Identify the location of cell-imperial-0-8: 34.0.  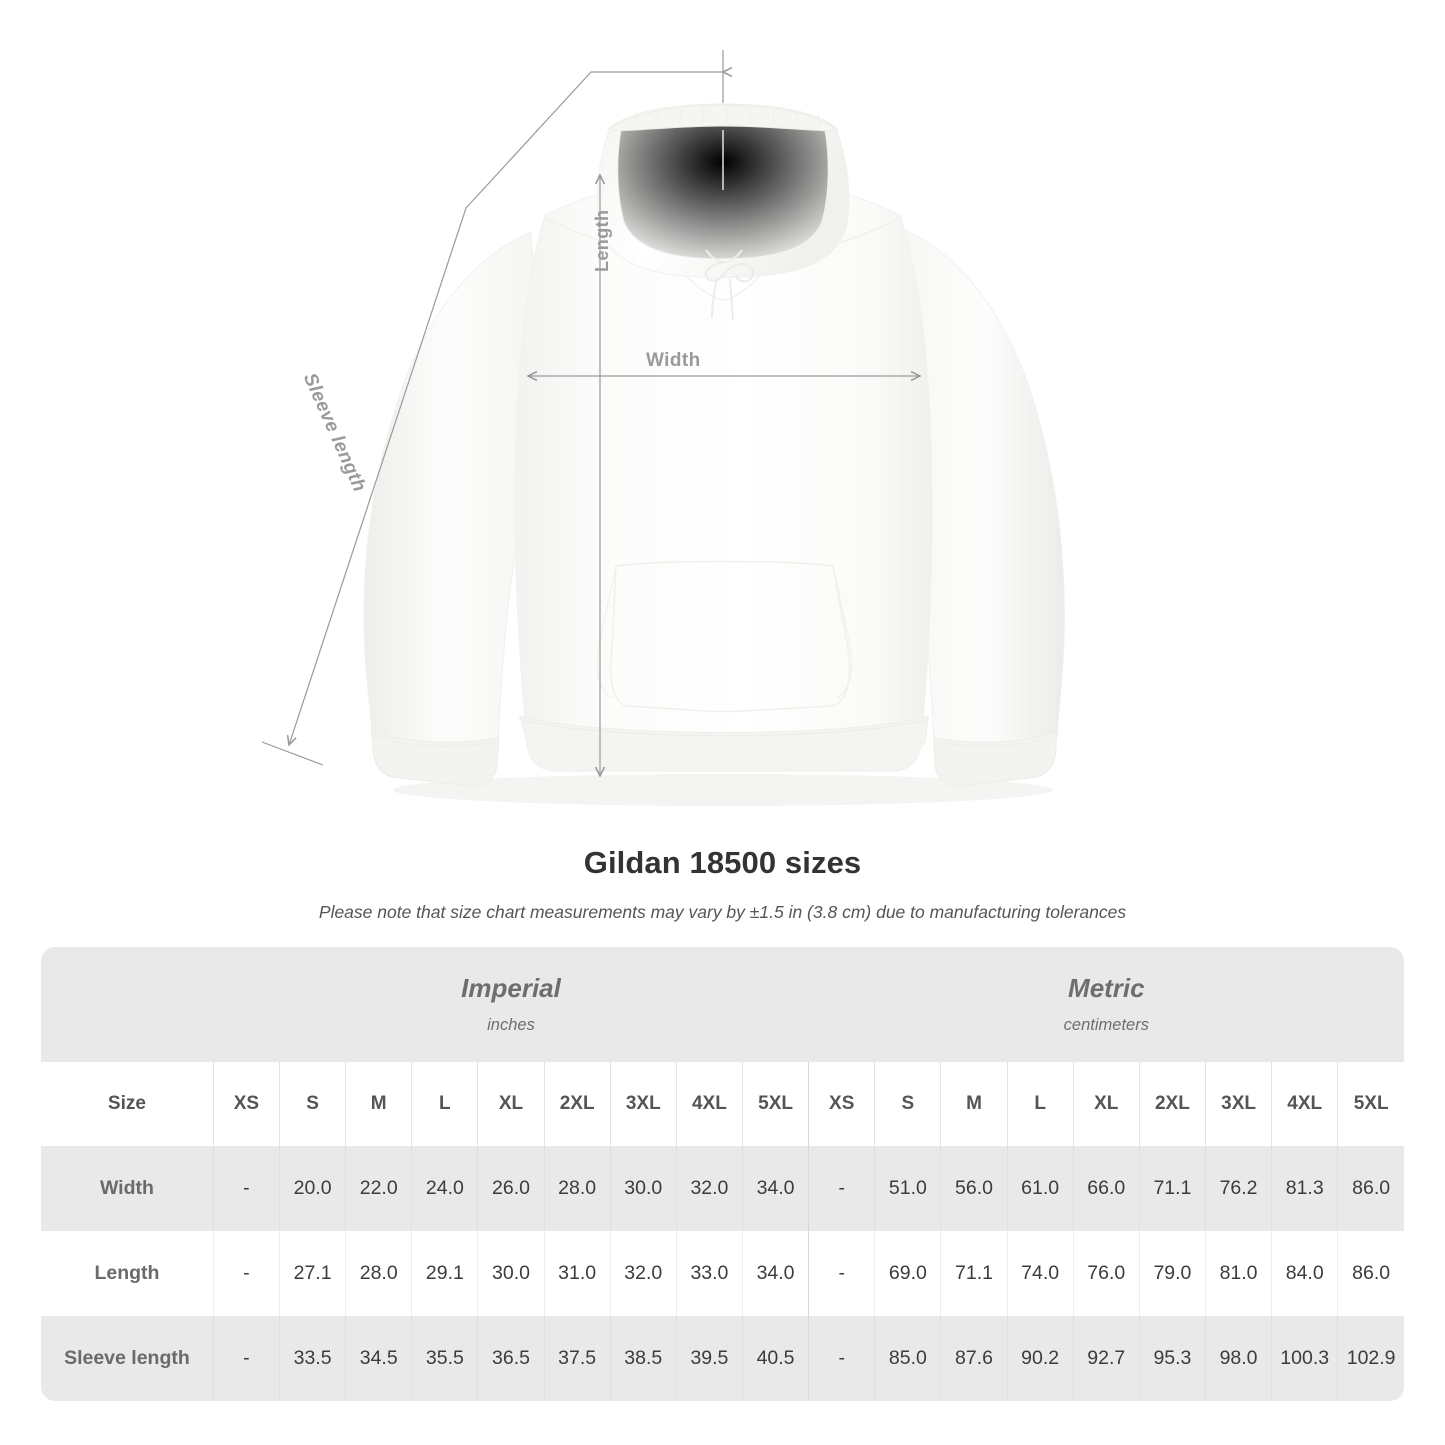
(775, 1188).